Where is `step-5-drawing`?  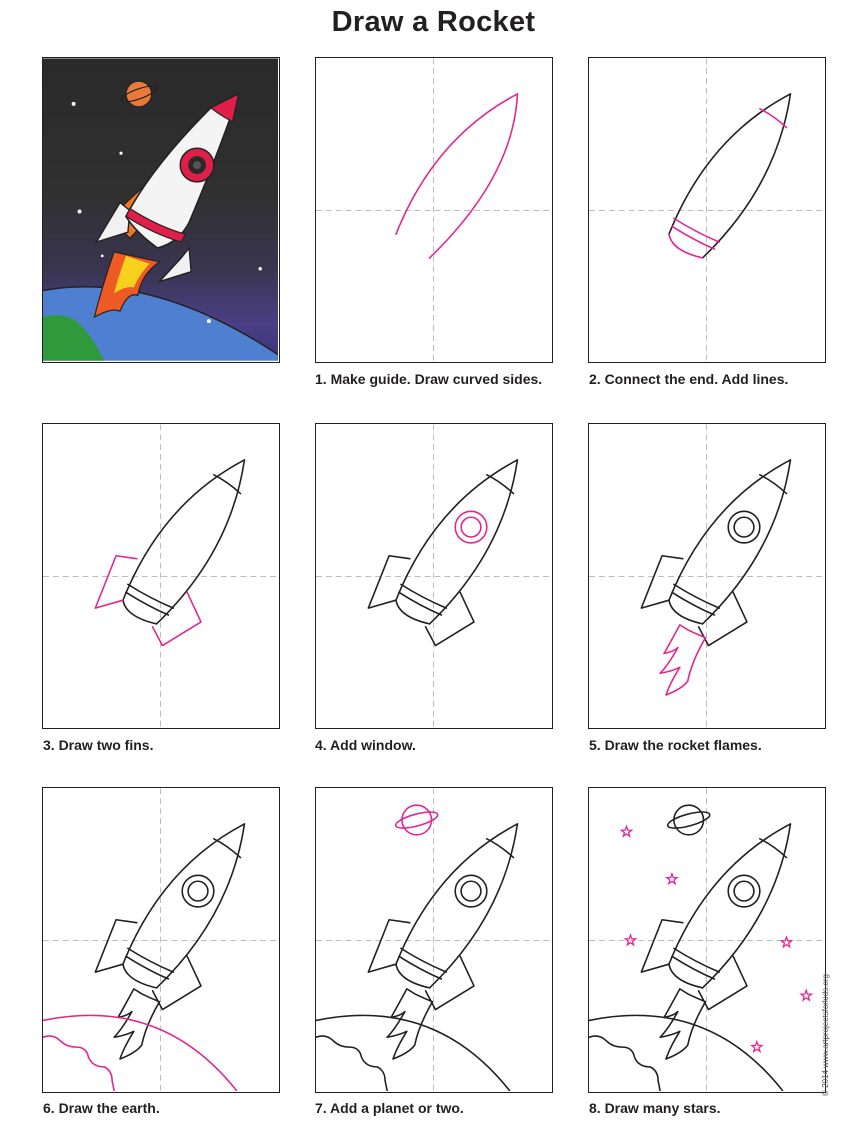
step-5-drawing is located at coordinates (706, 575).